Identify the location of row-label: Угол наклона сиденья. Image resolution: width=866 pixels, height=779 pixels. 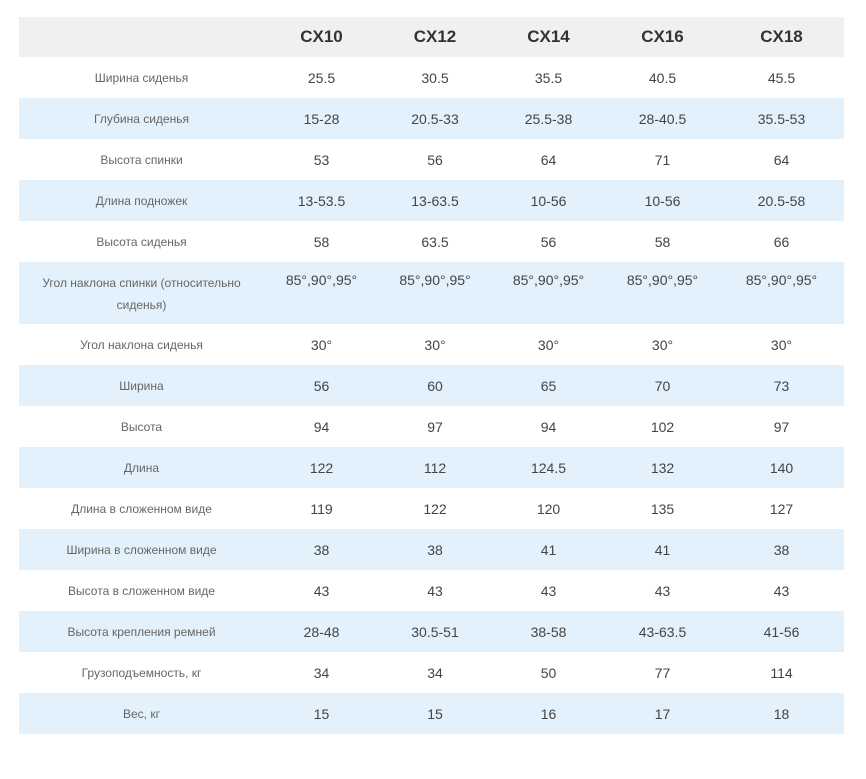
(141, 344).